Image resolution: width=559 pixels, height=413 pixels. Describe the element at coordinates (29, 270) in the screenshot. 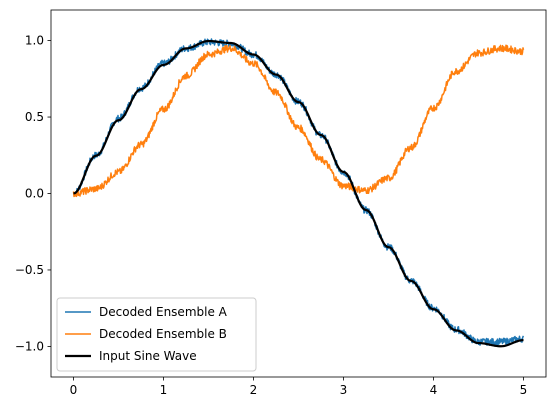

I see `y-tick-label: −0.5` at that location.